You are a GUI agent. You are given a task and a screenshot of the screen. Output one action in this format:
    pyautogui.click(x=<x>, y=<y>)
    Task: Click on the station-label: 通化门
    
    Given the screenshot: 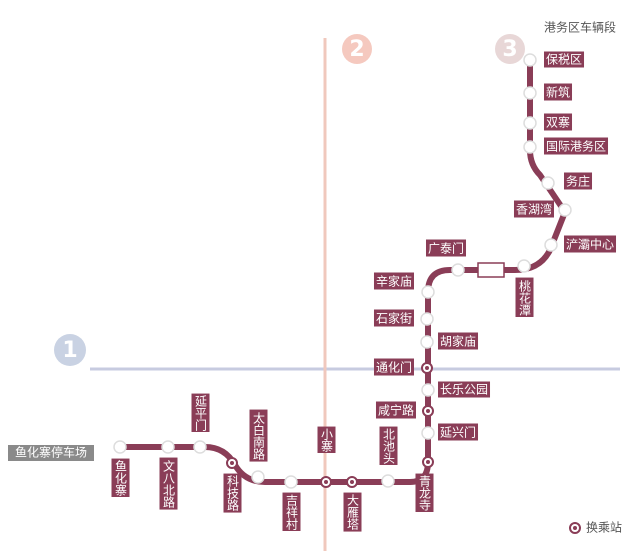 What is the action you would take?
    pyautogui.click(x=394, y=367)
    